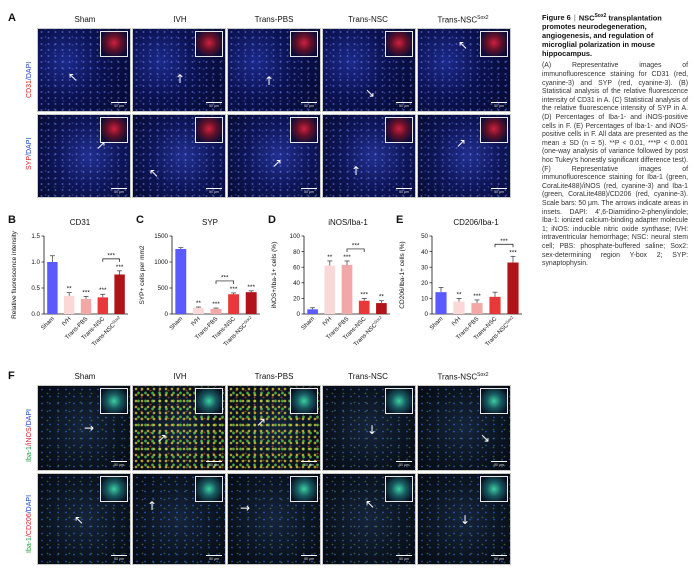  Describe the element at coordinates (369, 156) in the screenshot. I see `micrograph-syp-trans-nsc: ↑ 50 μm` at that location.